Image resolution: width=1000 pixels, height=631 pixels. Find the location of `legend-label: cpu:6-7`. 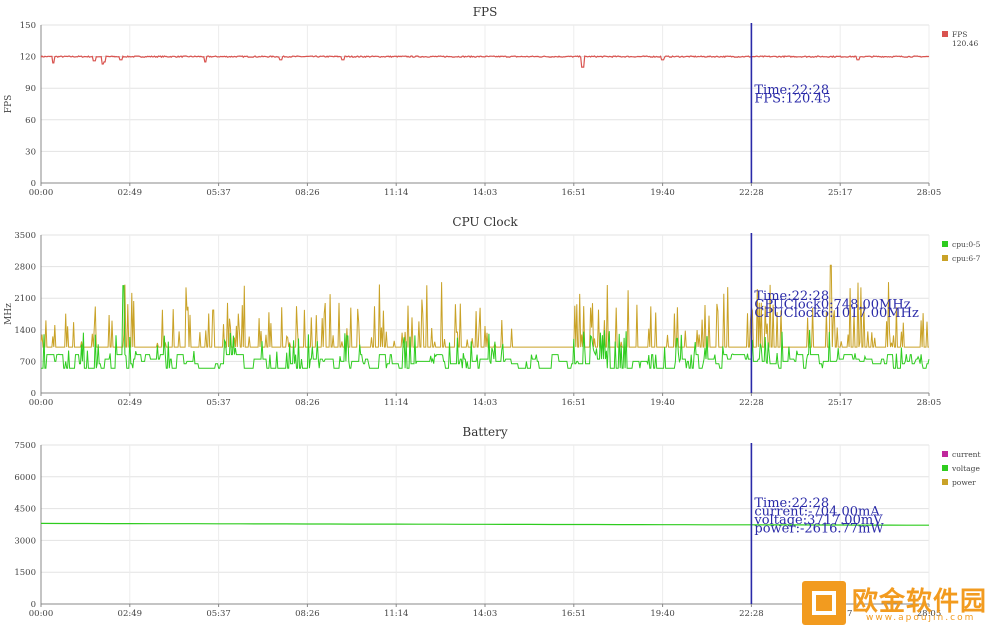

legend-label: cpu:6-7 is located at coordinates (966, 258).